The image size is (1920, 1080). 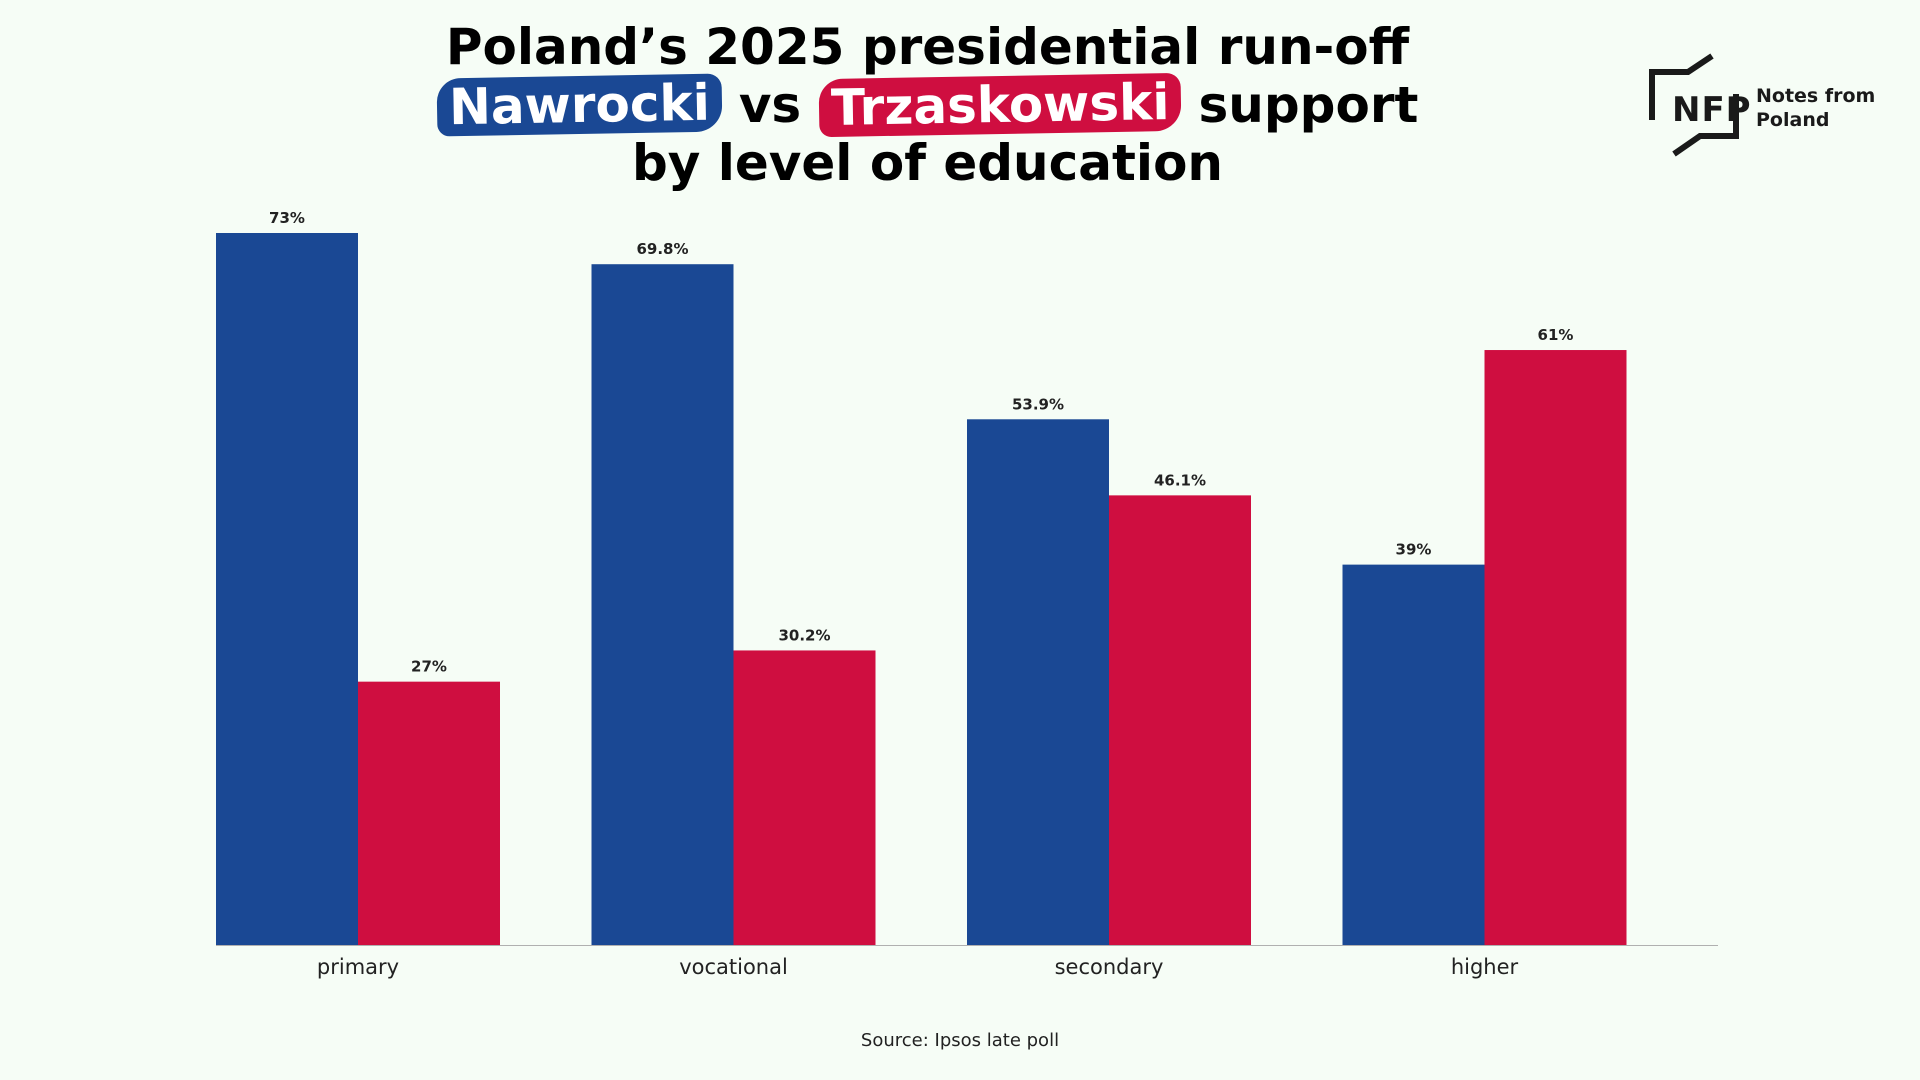 I want to click on bar-trzaskowski-primary, so click(x=429, y=813).